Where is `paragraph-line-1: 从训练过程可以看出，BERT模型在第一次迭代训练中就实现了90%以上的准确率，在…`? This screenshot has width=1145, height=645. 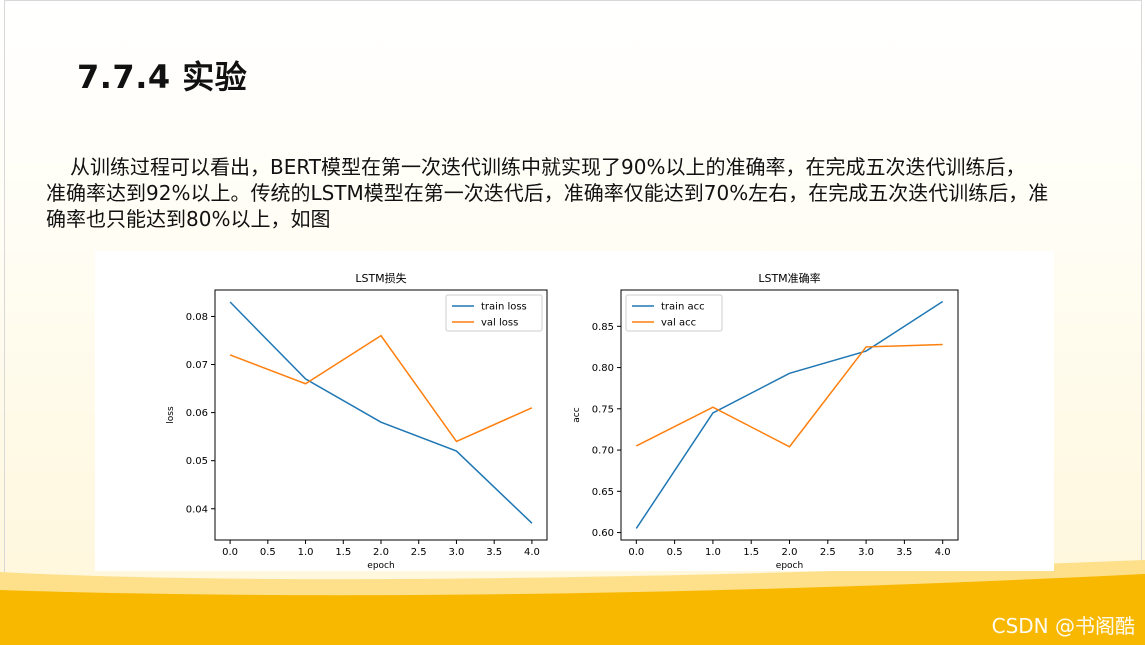 paragraph-line-1: 从训练过程可以看出，BERT模型在第一次迭代训练中就实现了90%以上的准确率，在… is located at coordinates (548, 167).